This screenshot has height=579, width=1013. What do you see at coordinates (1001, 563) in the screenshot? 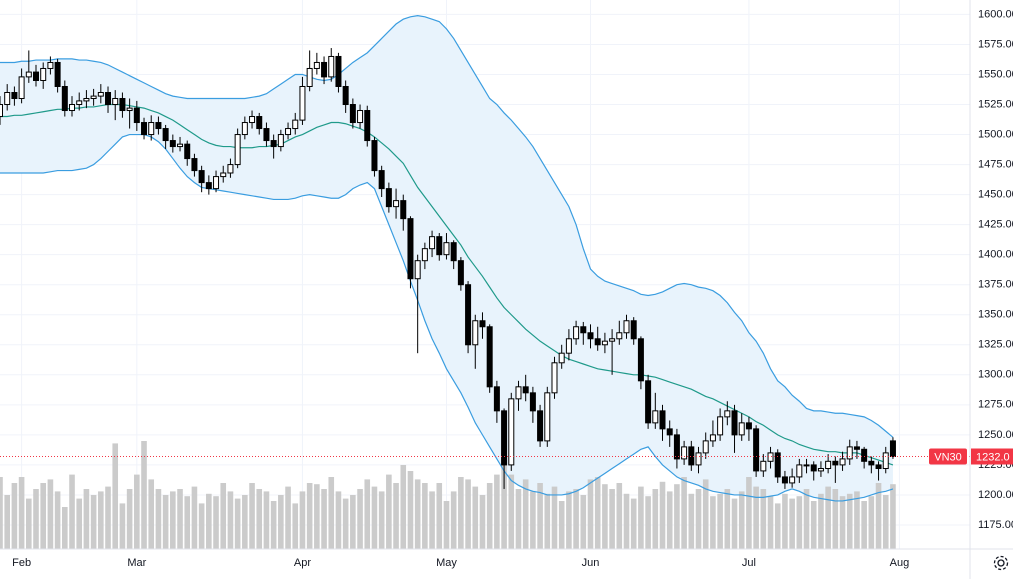
I see `settings-icon` at bounding box center [1001, 563].